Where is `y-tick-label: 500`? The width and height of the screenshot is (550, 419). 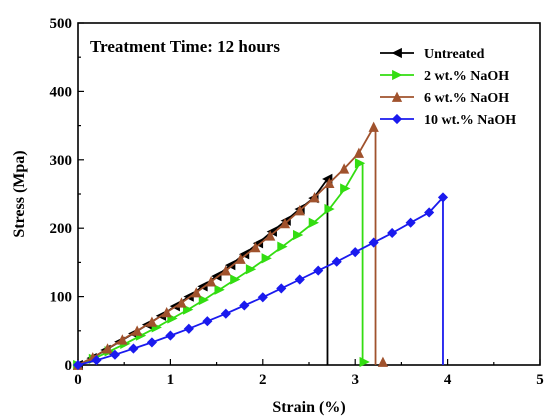 y-tick-label: 500 is located at coordinates (61, 24).